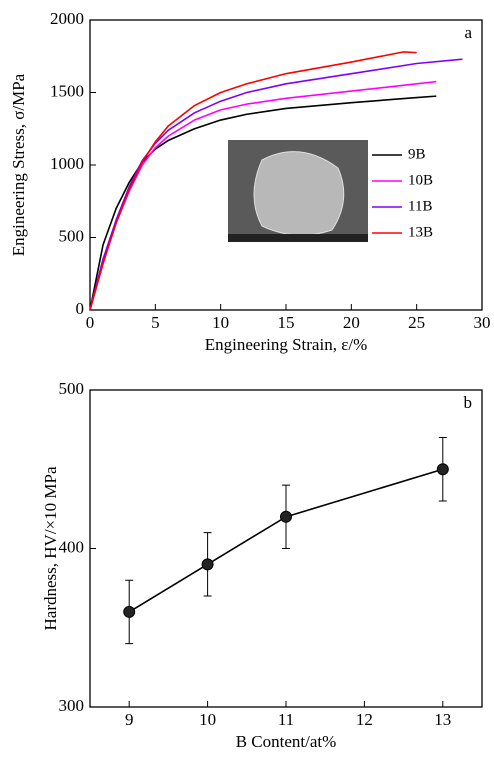 This screenshot has width=494, height=769. What do you see at coordinates (72, 705) in the screenshot?
I see `y-tick-label: 300` at bounding box center [72, 705].